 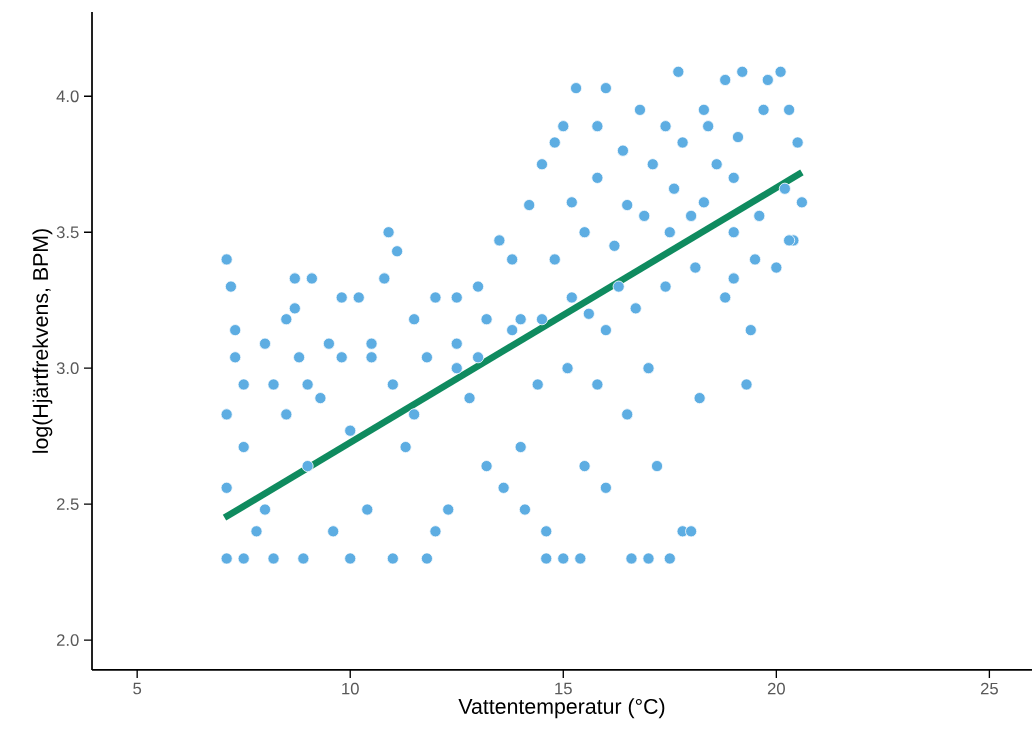 What do you see at coordinates (67, 504) in the screenshot?
I see `y-tick-label: 2.5` at bounding box center [67, 504].